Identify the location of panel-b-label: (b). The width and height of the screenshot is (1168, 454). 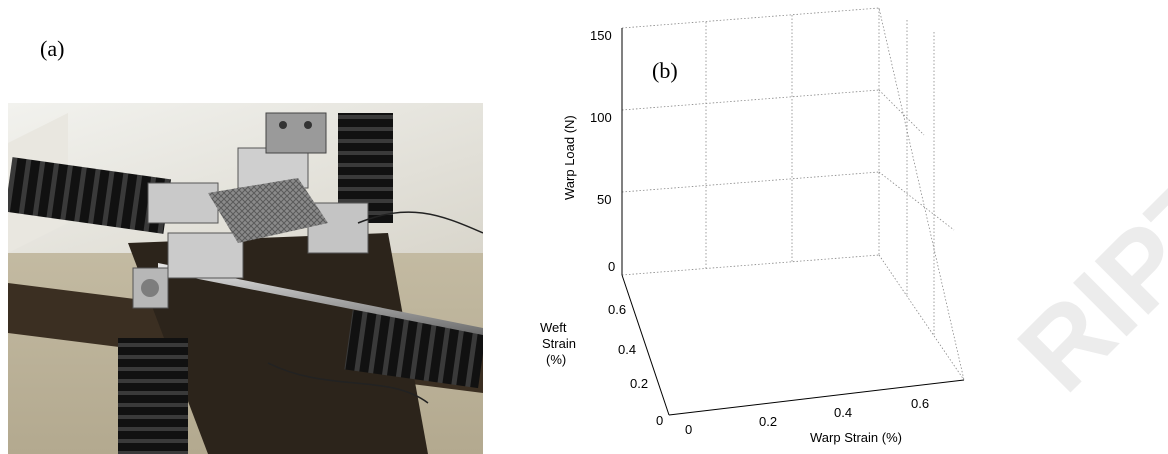
(665, 70).